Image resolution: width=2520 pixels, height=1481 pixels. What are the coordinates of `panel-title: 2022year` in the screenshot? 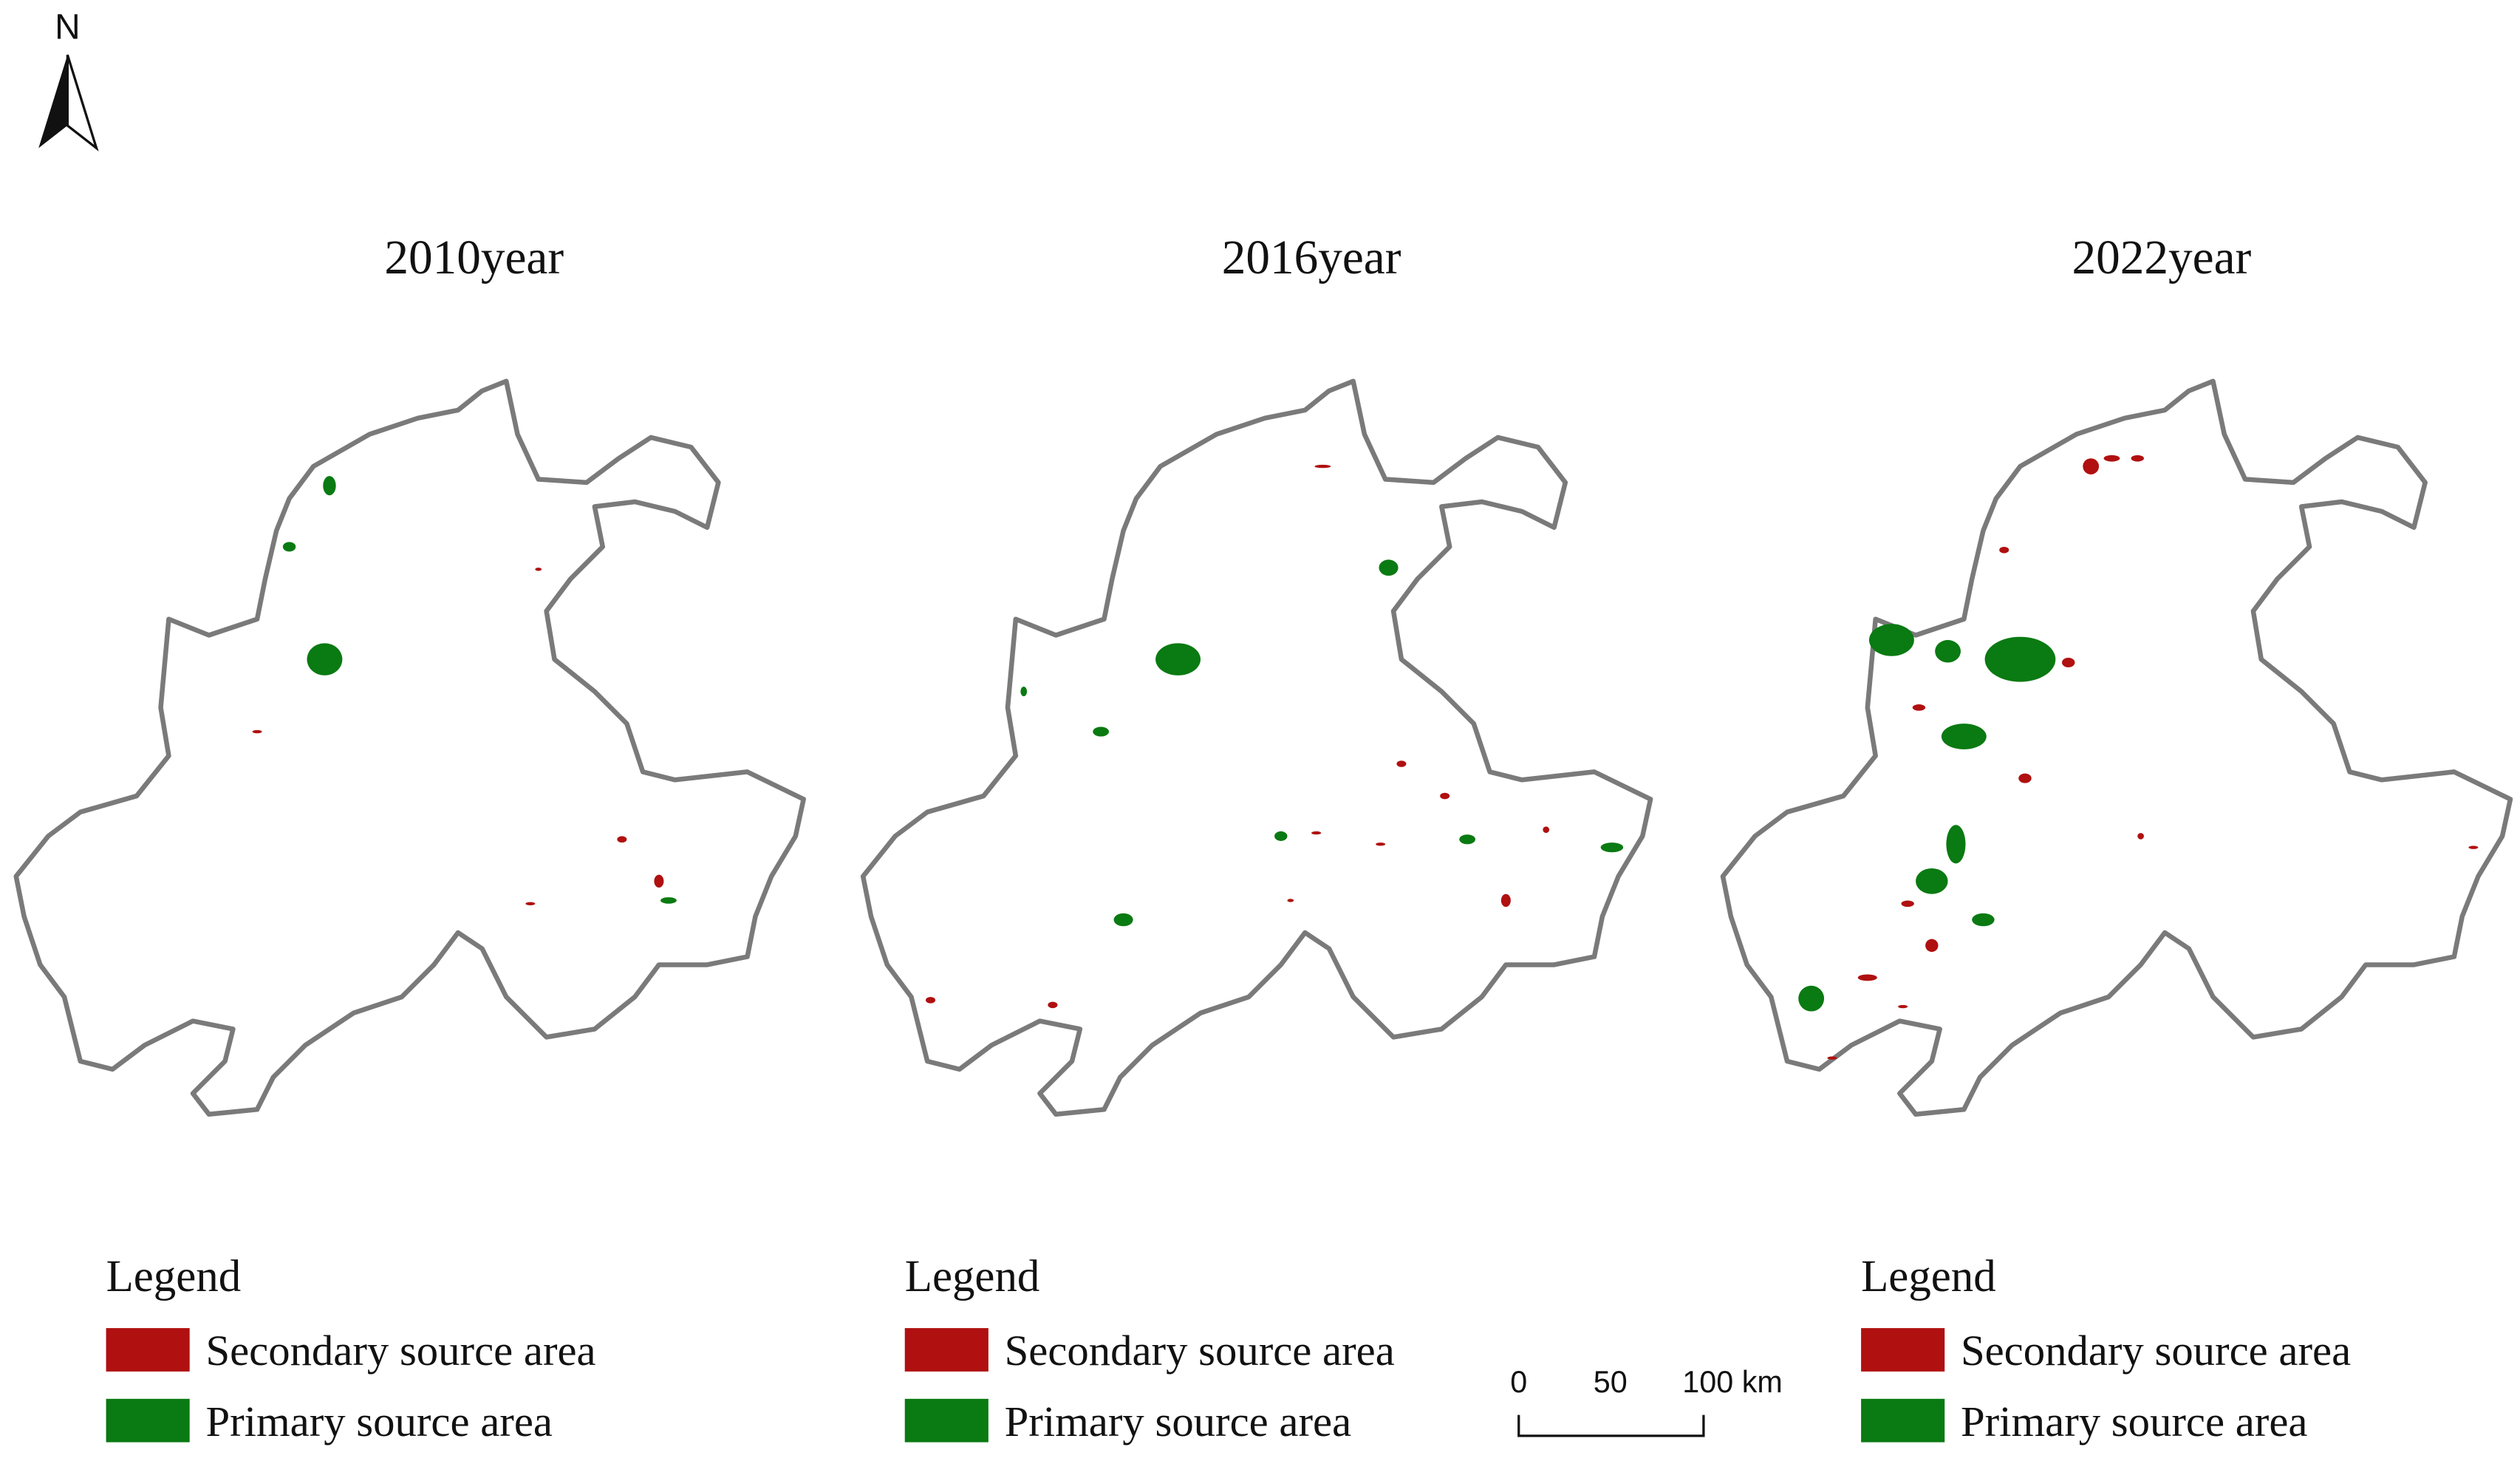 It's located at (2161, 258).